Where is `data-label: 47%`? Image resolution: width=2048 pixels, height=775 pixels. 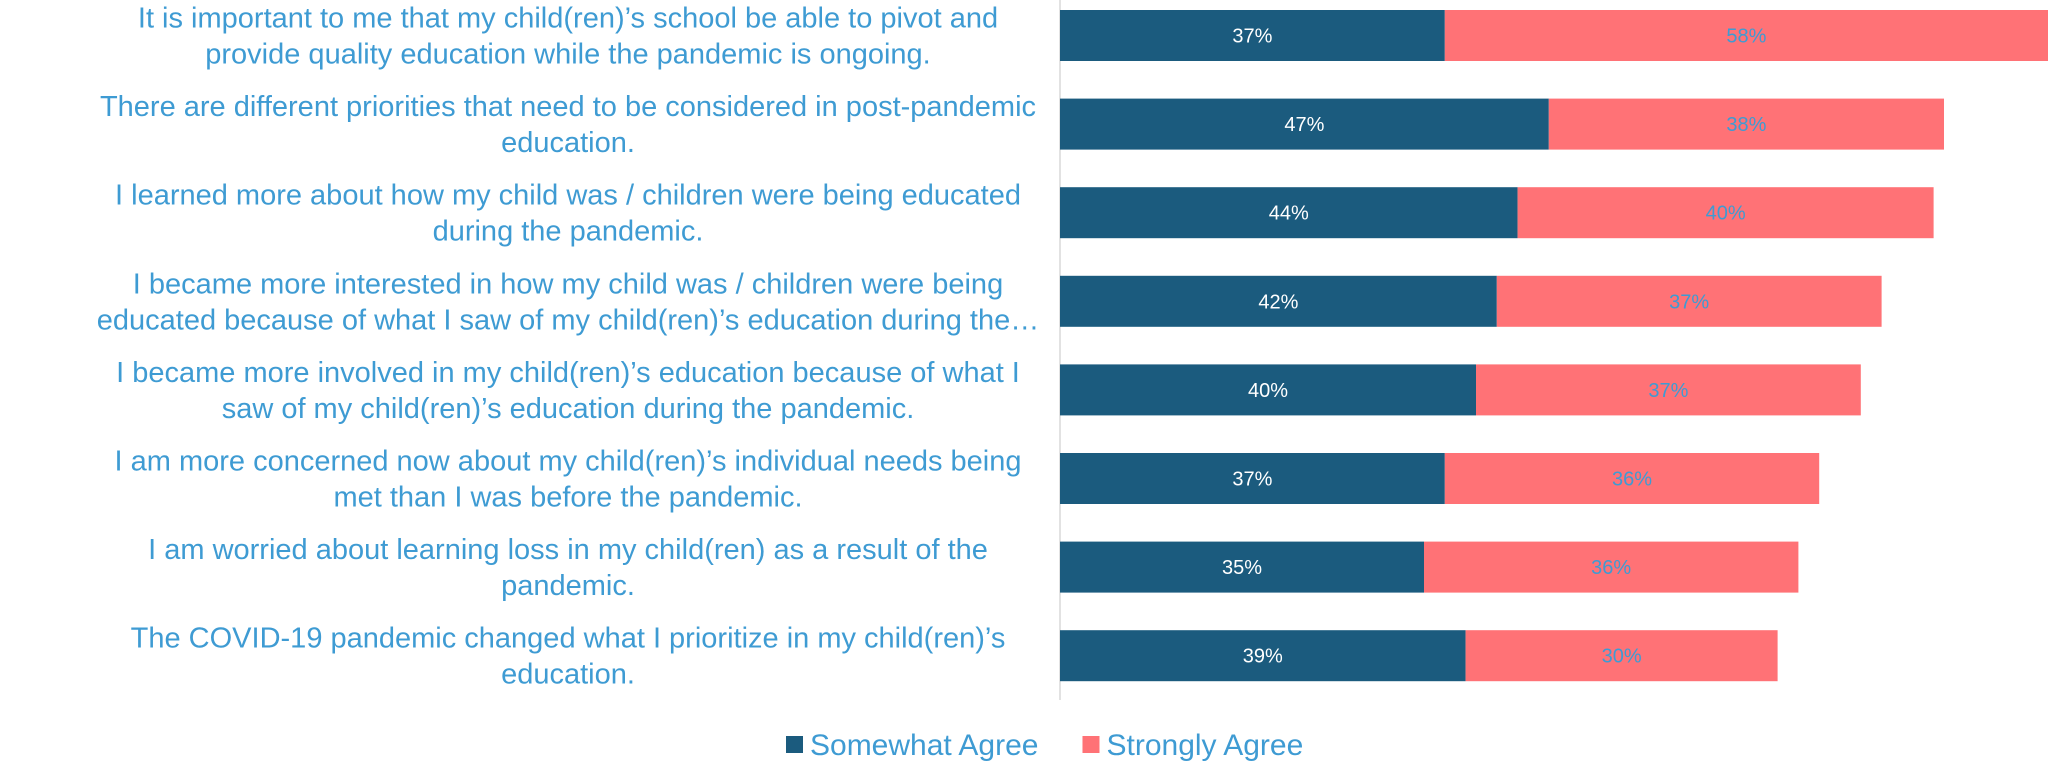
data-label: 47% is located at coordinates (1304, 125).